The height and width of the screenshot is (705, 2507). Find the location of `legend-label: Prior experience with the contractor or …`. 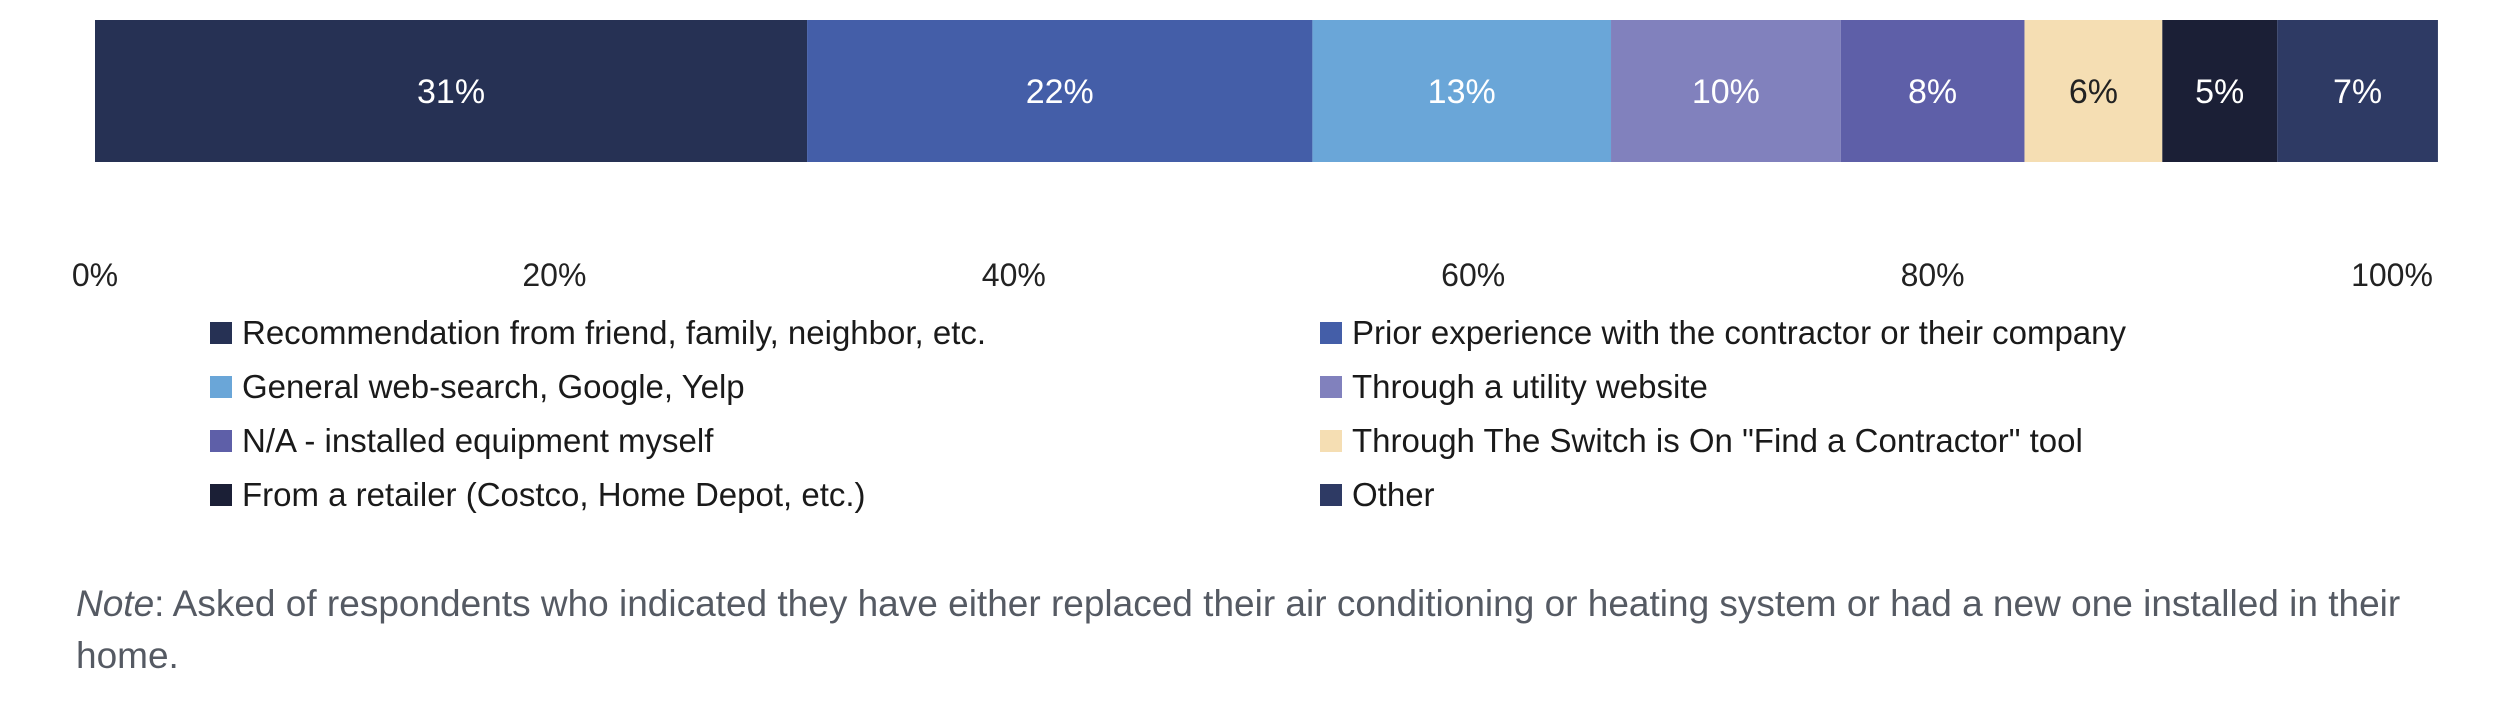

legend-label: Prior experience with the contractor or … is located at coordinates (1739, 332).